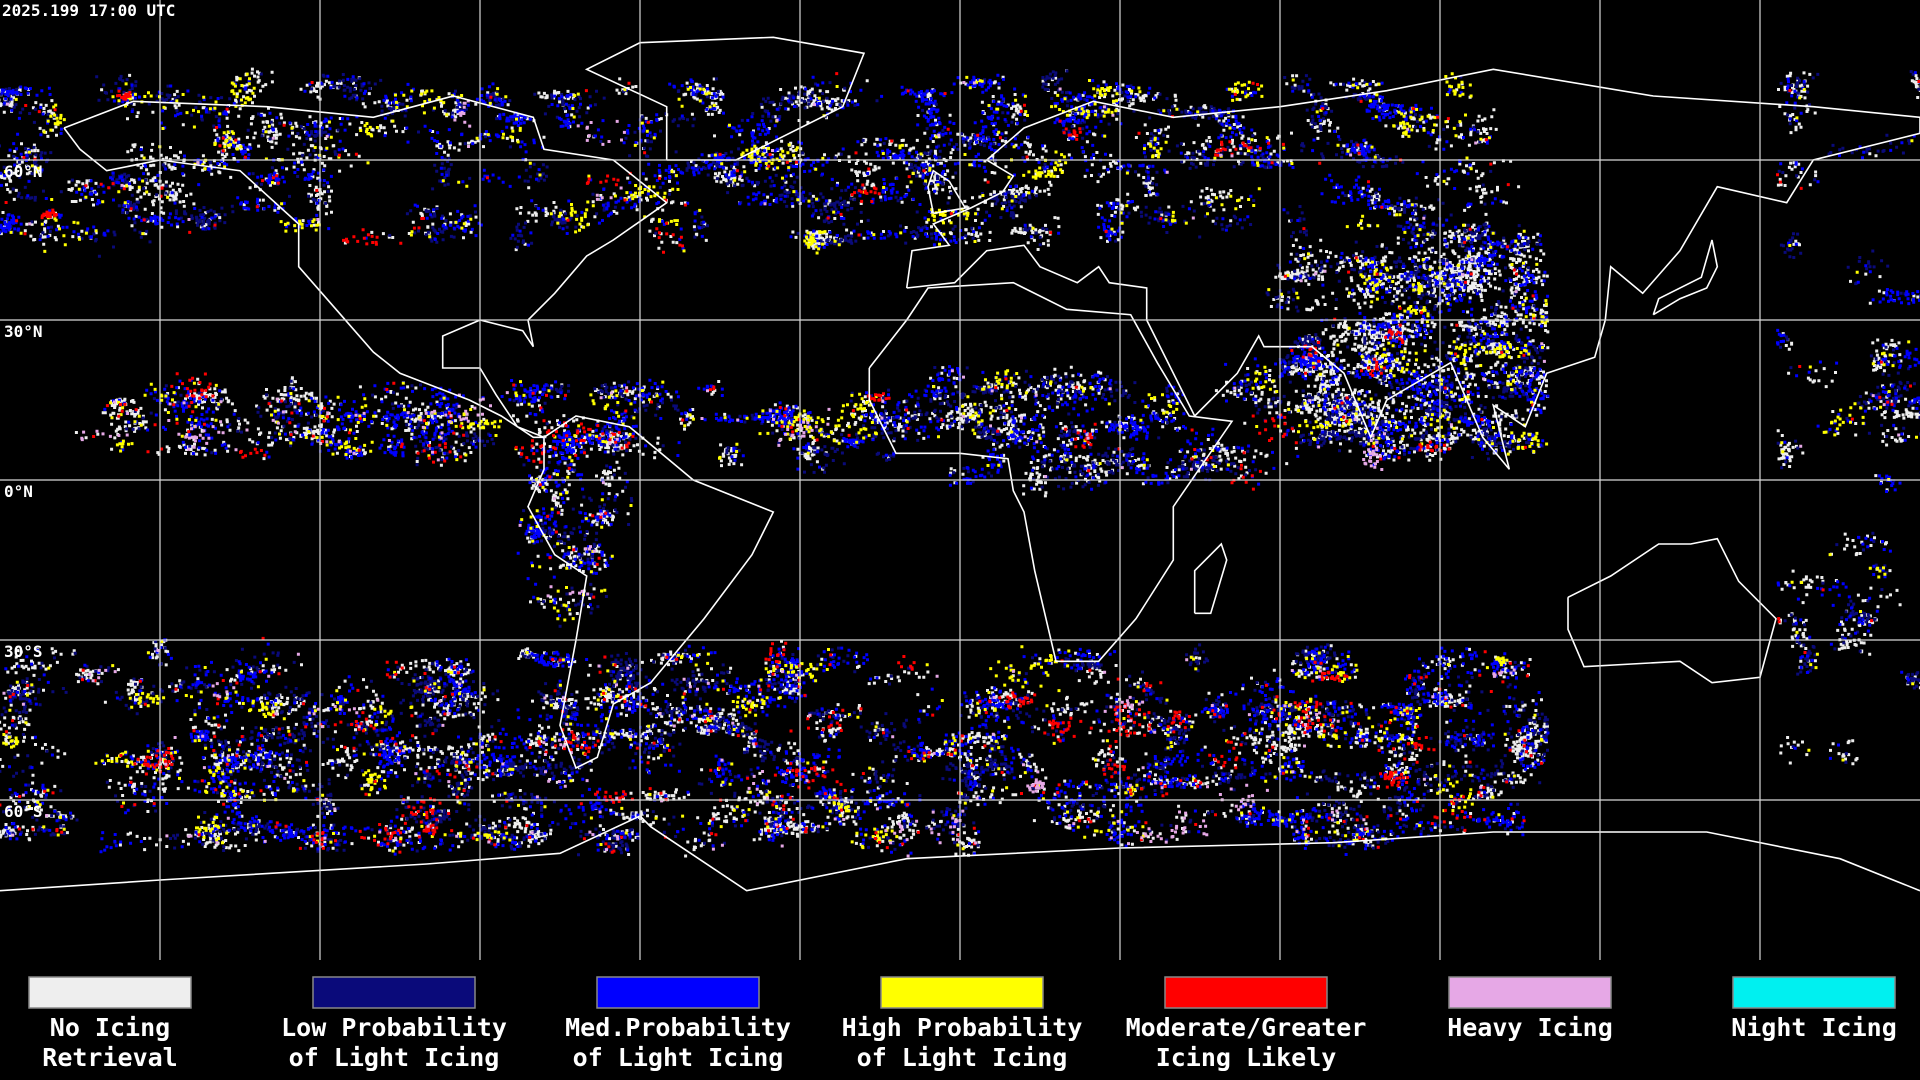 This screenshot has height=1080, width=1920. What do you see at coordinates (1246, 1027) in the screenshot?
I see `legend-label: Moderate/Greater` at bounding box center [1246, 1027].